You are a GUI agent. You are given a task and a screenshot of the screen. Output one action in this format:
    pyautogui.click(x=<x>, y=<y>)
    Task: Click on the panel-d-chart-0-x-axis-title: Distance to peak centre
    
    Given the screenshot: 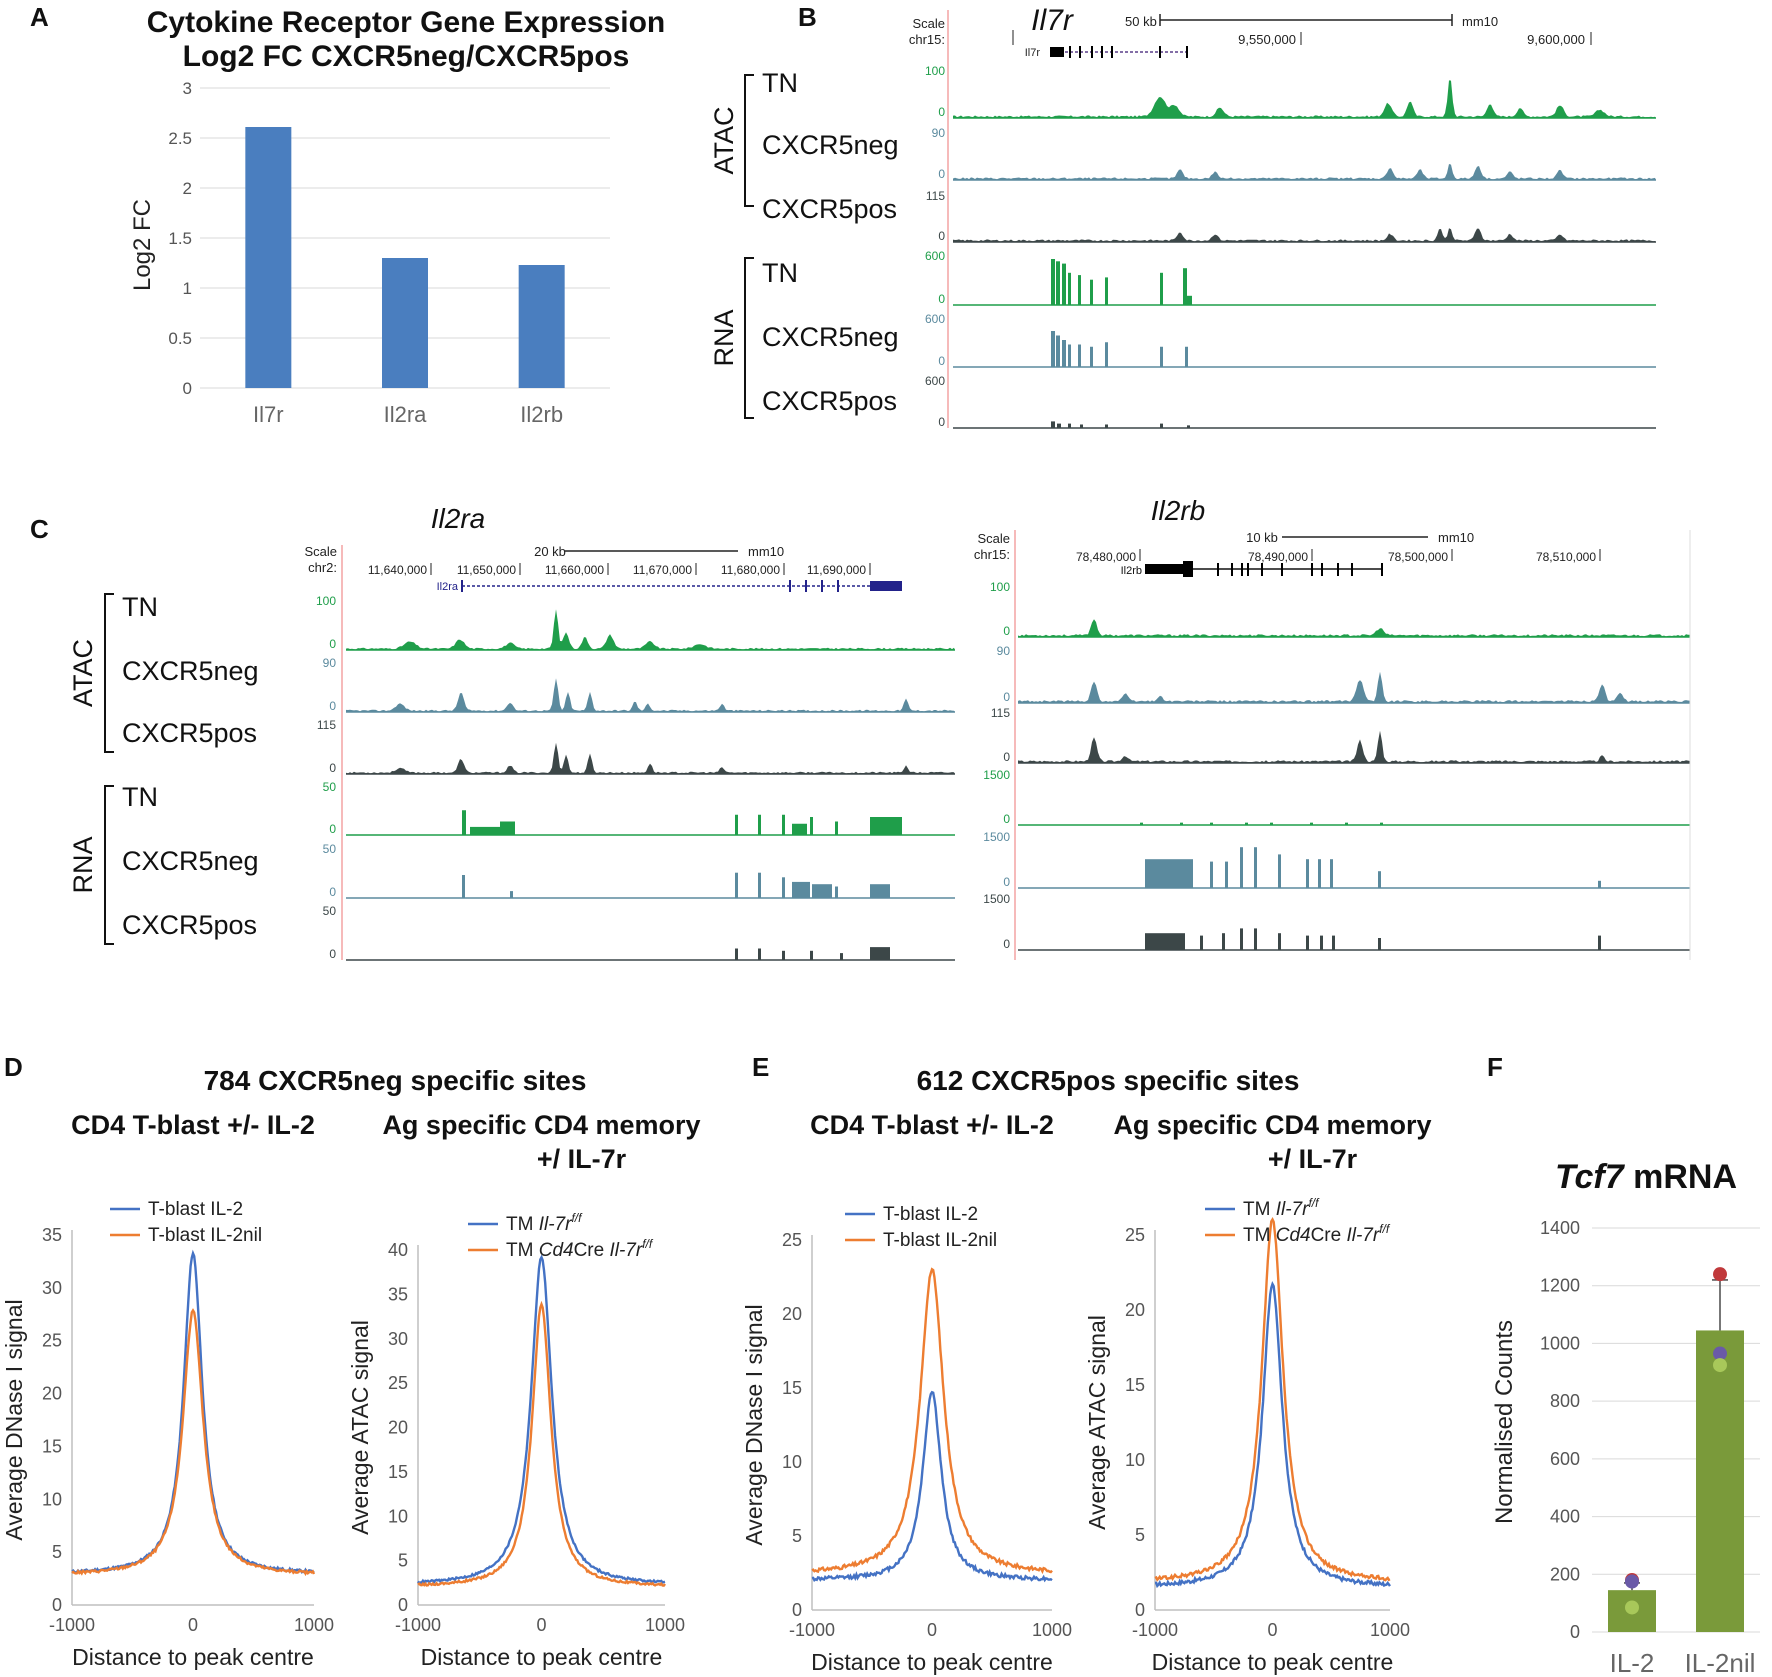 What is the action you would take?
    pyautogui.click(x=193, y=1657)
    